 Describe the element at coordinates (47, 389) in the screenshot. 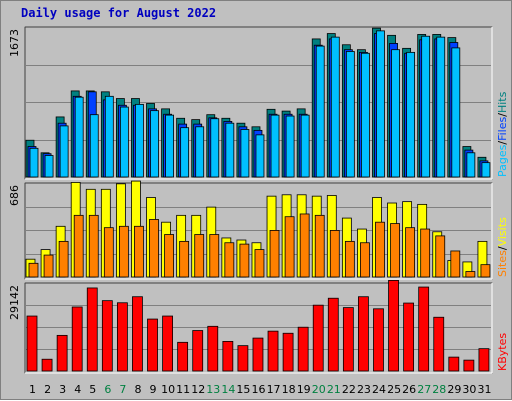

I see `day-label: 2` at that location.